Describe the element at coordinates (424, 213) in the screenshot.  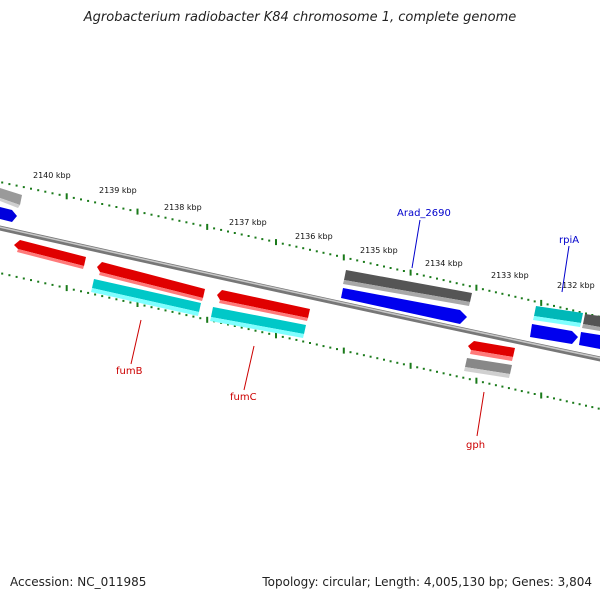
I see `gene-label-arad: Arad_2690` at that location.